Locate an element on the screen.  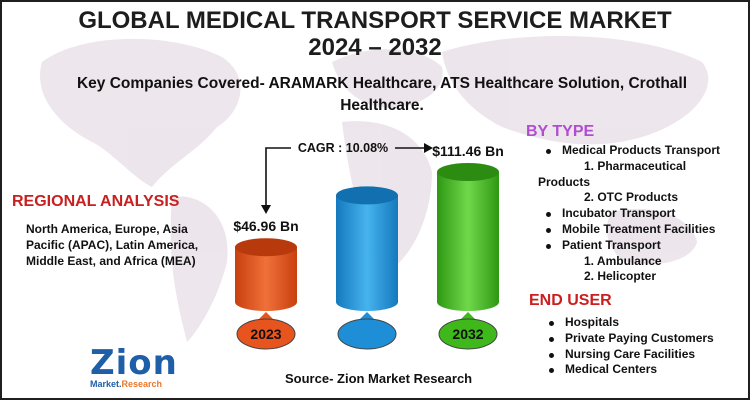
by-type-subitem: Products is located at coordinates (564, 181).